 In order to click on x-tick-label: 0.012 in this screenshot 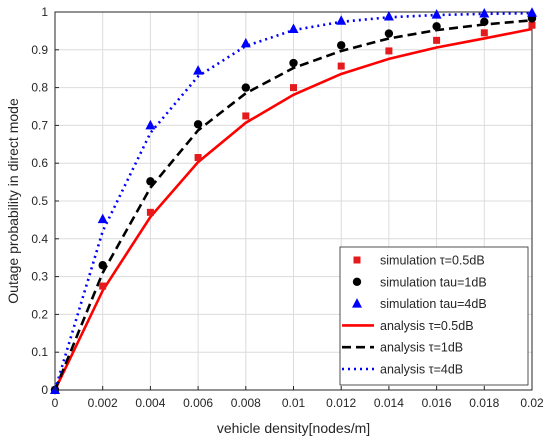, I will do `click(341, 403)`.